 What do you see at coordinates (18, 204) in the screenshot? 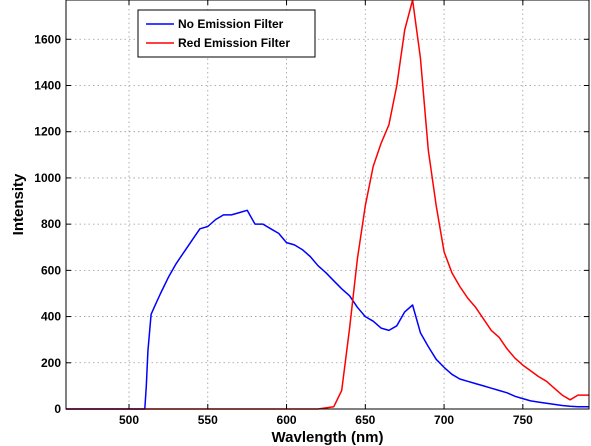
I see `y-axis-title: Intensity` at bounding box center [18, 204].